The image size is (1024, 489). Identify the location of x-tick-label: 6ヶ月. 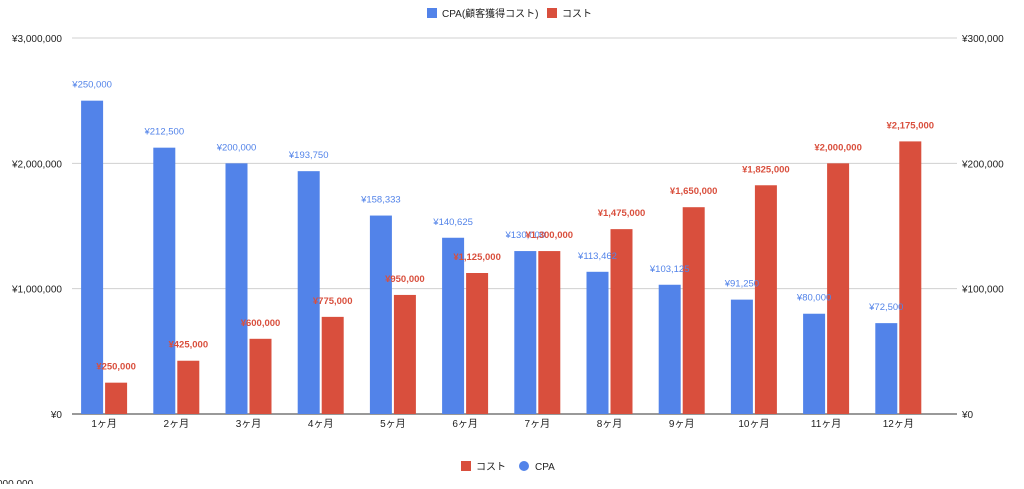
(465, 424).